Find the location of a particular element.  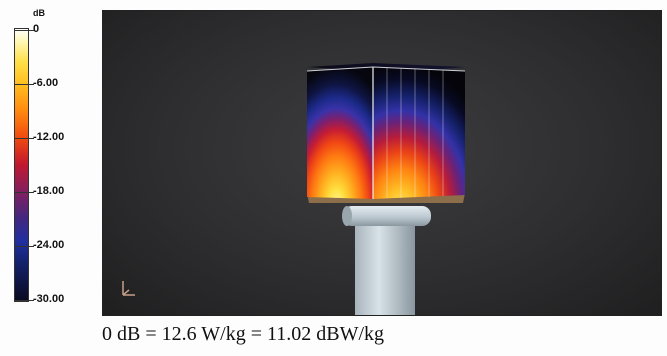

legend-tick-label: -18.00 is located at coordinates (49, 191).